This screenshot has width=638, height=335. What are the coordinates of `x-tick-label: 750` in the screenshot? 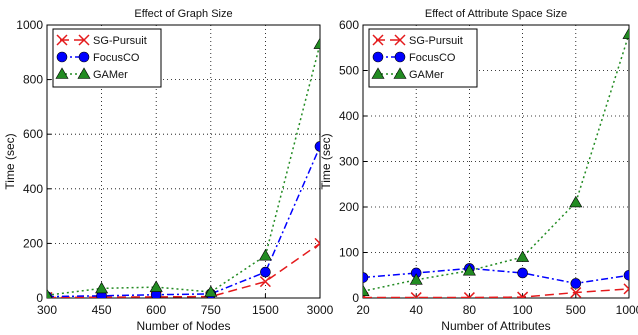 It's located at (211, 310).